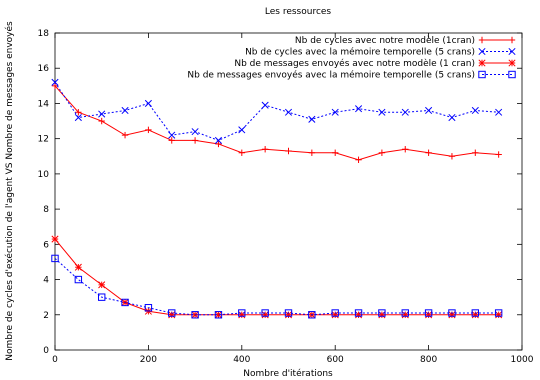 This screenshot has width=540, height=380. I want to click on y-tick-label: 8, so click(46, 210).